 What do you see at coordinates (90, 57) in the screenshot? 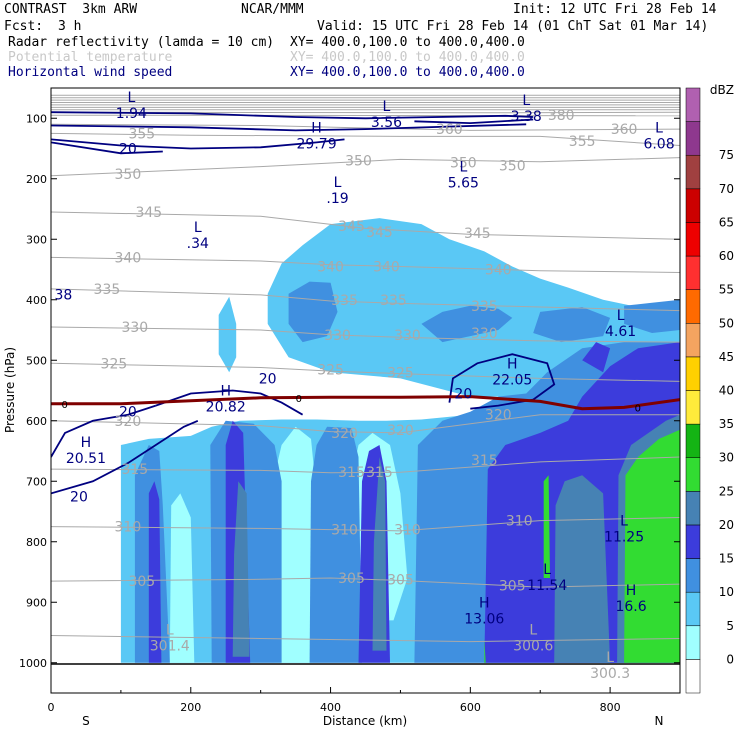
I see `field-name-theta: Potential temperature` at bounding box center [90, 57].